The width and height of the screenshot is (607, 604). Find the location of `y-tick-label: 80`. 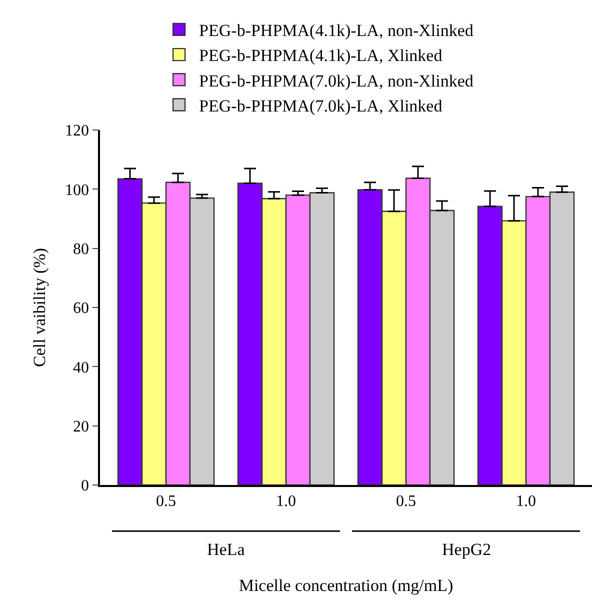

y-tick-label: 80 is located at coordinates (81, 249).